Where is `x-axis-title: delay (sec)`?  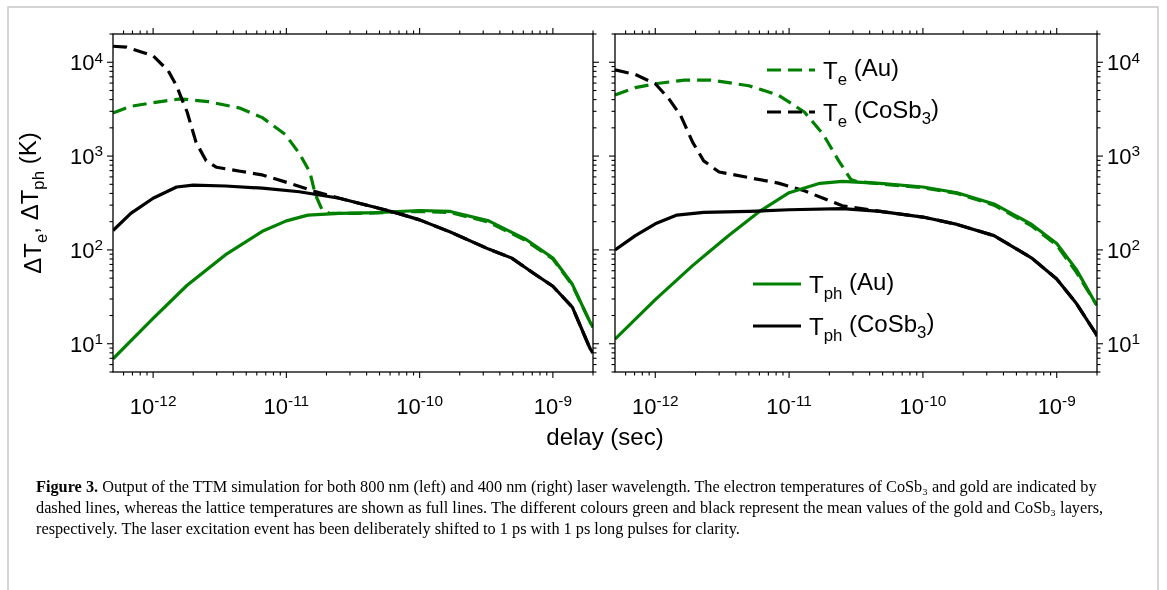 x-axis-title: delay (sec) is located at coordinates (605, 436).